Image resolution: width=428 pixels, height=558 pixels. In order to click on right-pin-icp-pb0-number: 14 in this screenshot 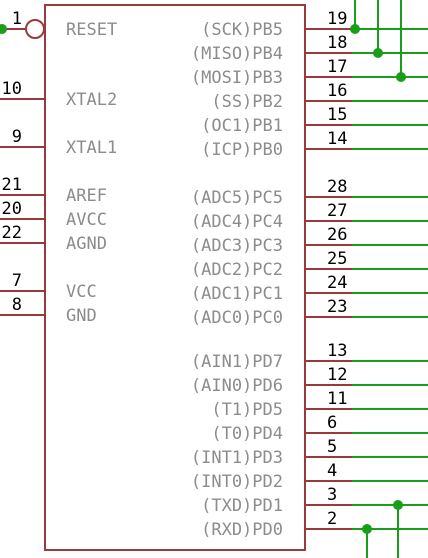, I will do `click(337, 139)`.